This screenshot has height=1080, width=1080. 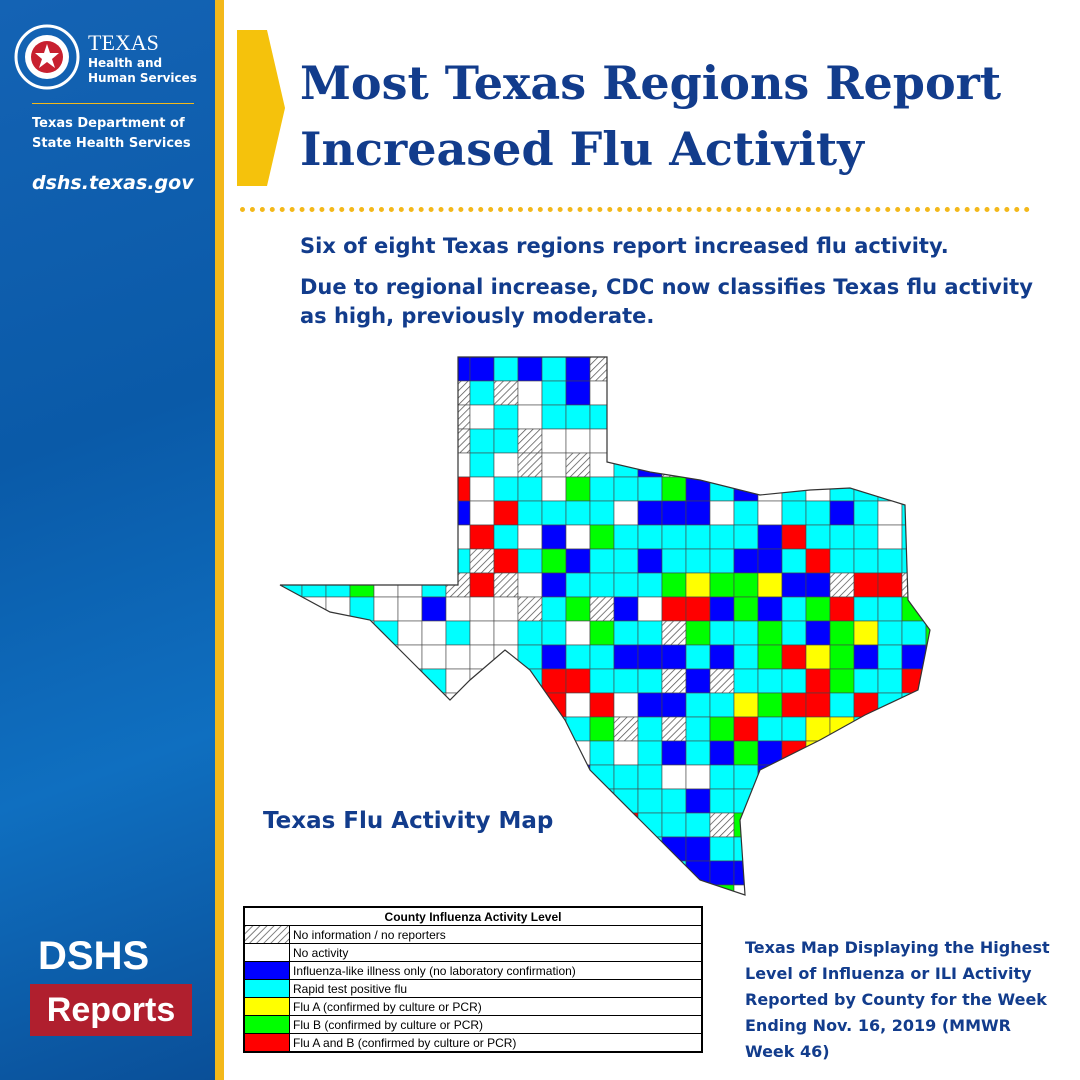 What do you see at coordinates (266, 1024) in the screenshot?
I see `legend-swatch` at bounding box center [266, 1024].